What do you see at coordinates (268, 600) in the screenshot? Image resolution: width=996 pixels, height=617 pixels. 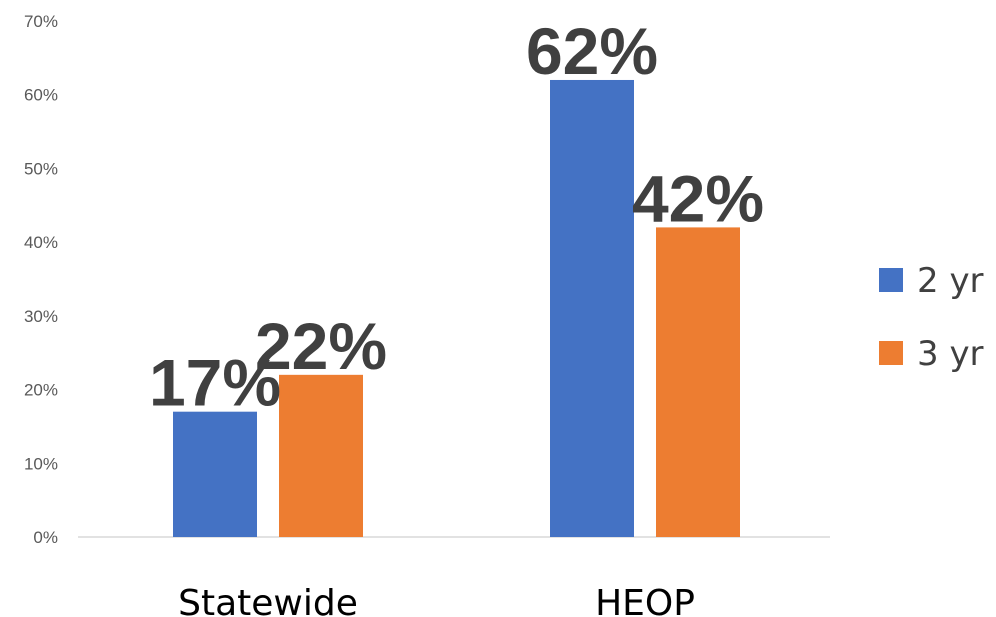 I see `category-label: Statewide` at bounding box center [268, 600].